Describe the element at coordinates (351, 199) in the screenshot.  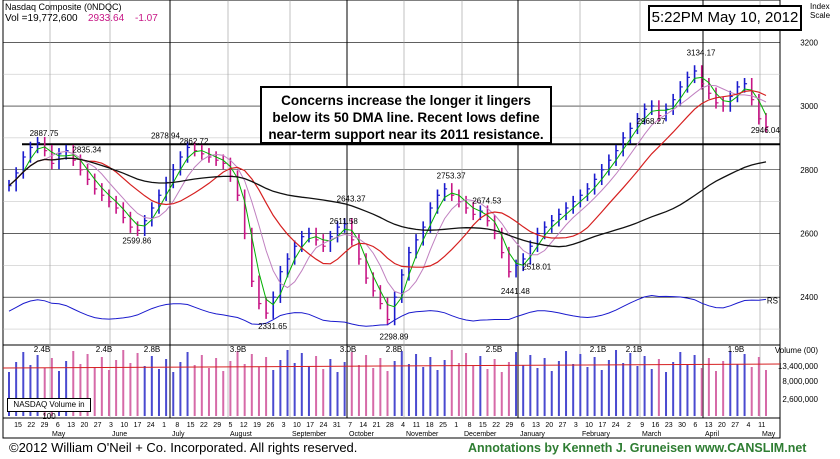
I see `price-label: 2643.37` at that location.